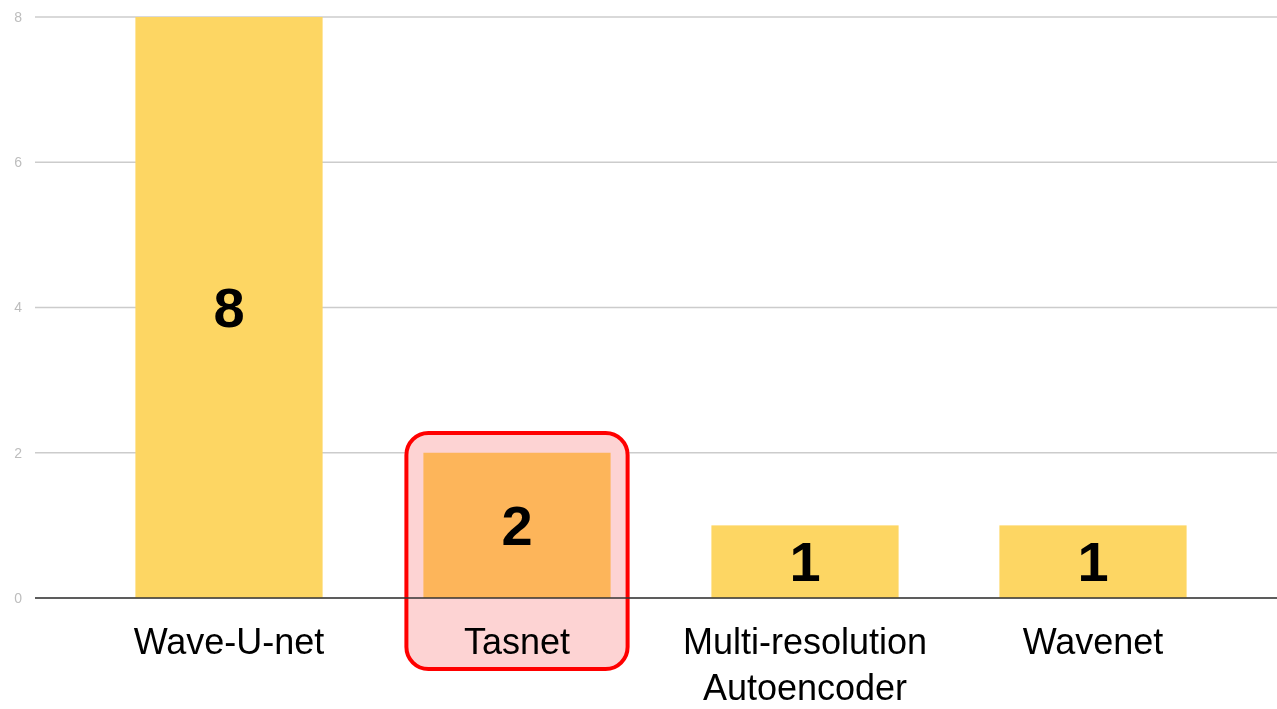 Image resolution: width=1277 pixels, height=709 pixels. I want to click on x-tick-label: Wavenet, so click(1093, 641).